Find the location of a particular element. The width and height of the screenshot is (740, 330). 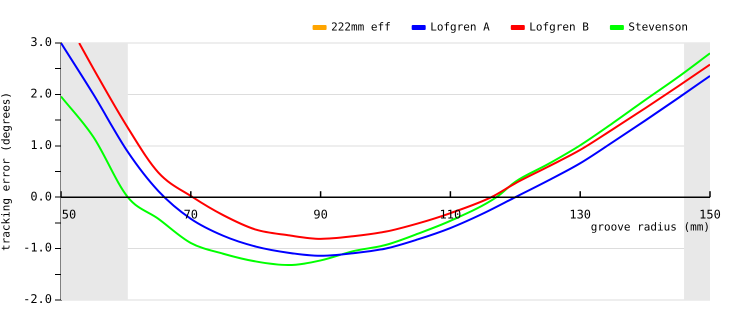

y-axis-title: tracking error (degrees) is located at coordinates (6, 171).